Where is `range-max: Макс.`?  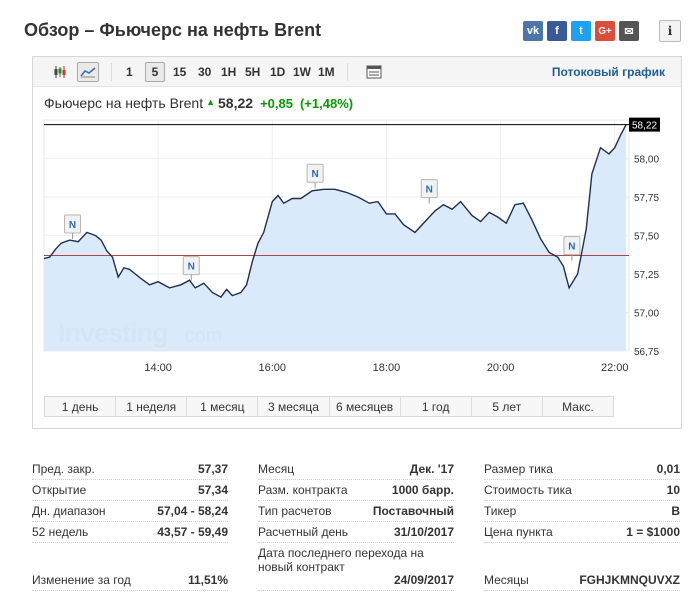
range-max: Макс. is located at coordinates (578, 406).